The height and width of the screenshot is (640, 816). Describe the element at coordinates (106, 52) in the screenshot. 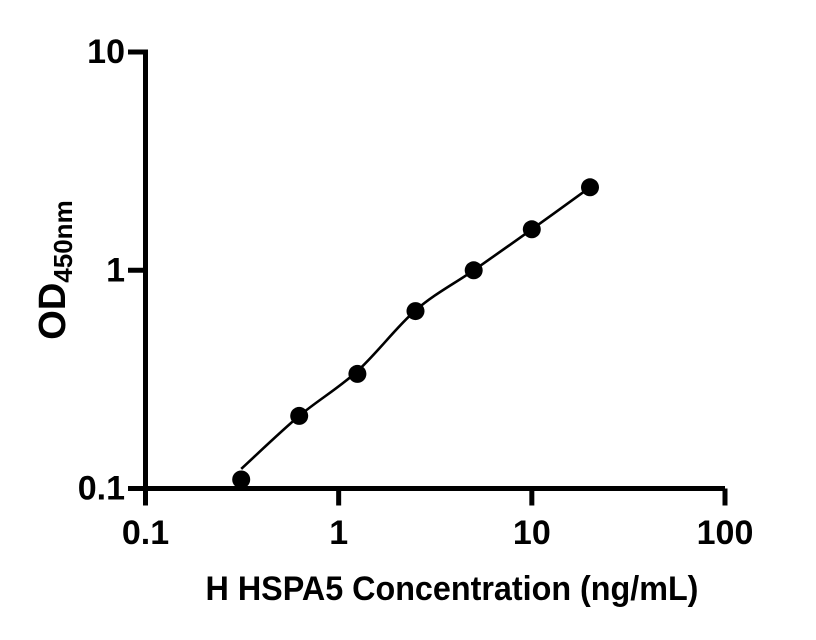

I see `y-tick-label: 10` at that location.